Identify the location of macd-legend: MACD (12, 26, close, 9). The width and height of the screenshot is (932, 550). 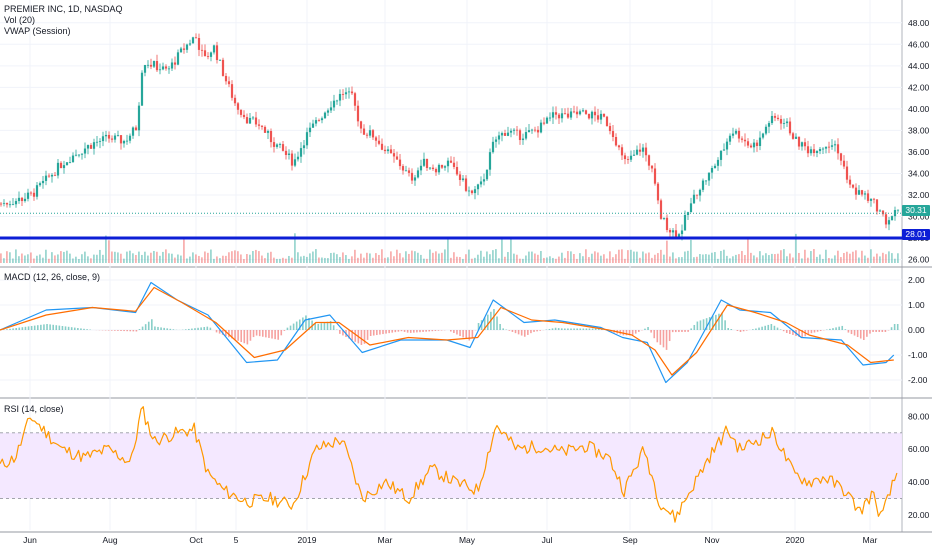
(52, 277).